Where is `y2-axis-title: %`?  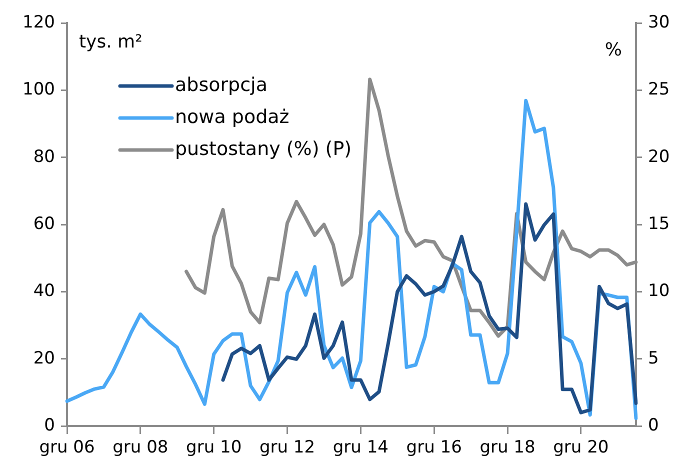
y2-axis-title: % is located at coordinates (613, 50).